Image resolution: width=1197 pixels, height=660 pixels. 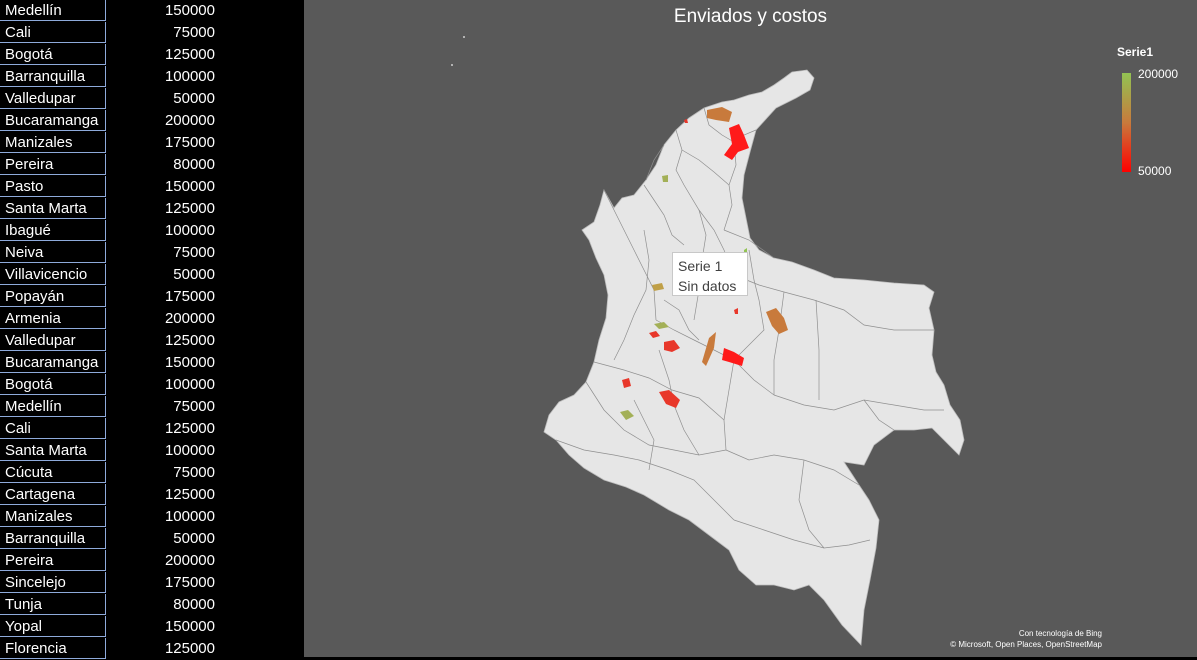 What do you see at coordinates (152, 319) in the screenshot?
I see `table-row: Armenia 200000` at bounding box center [152, 319].